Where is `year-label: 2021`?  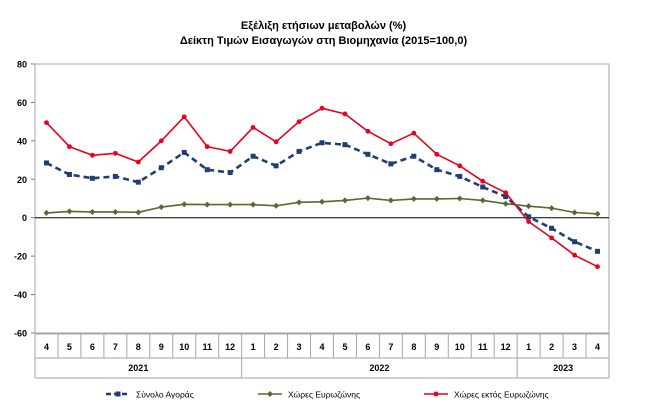
year-label: 2021 is located at coordinates (138, 368).